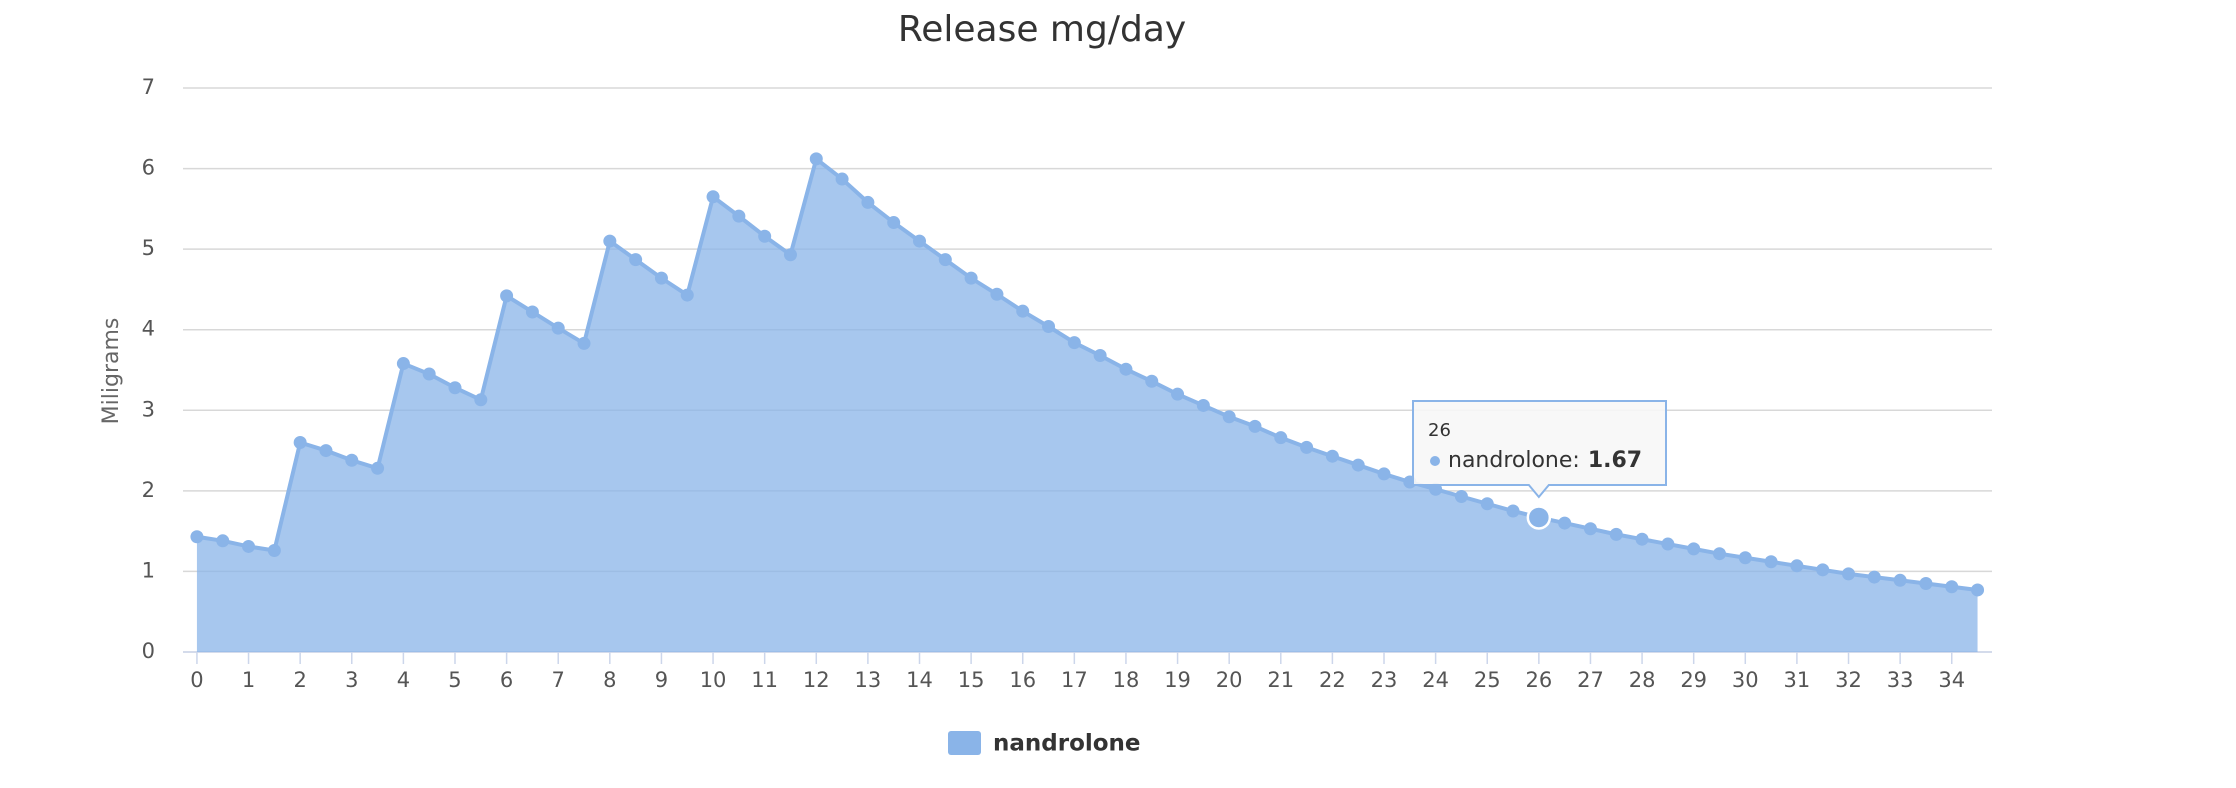 This screenshot has width=2236, height=788. What do you see at coordinates (1951, 680) in the screenshot?
I see `x-tick-label: 34` at bounding box center [1951, 680].